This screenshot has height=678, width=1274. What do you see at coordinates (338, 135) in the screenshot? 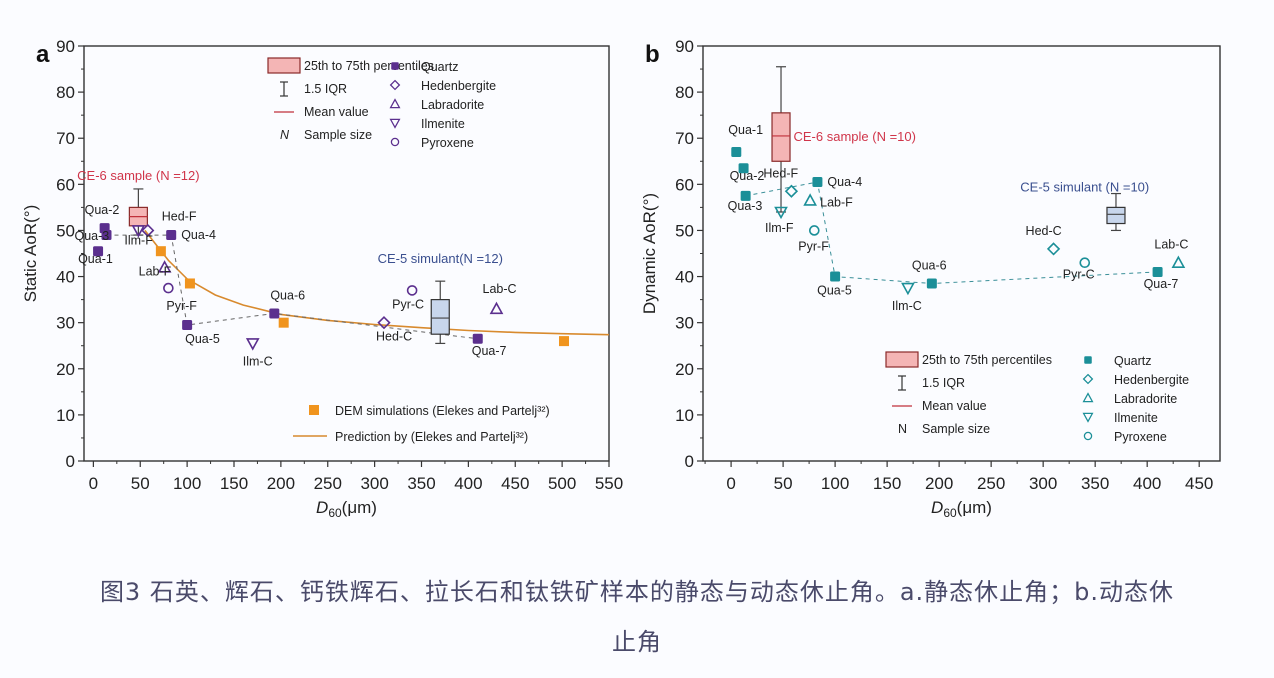
I see `legend-item: Sample size` at bounding box center [338, 135].